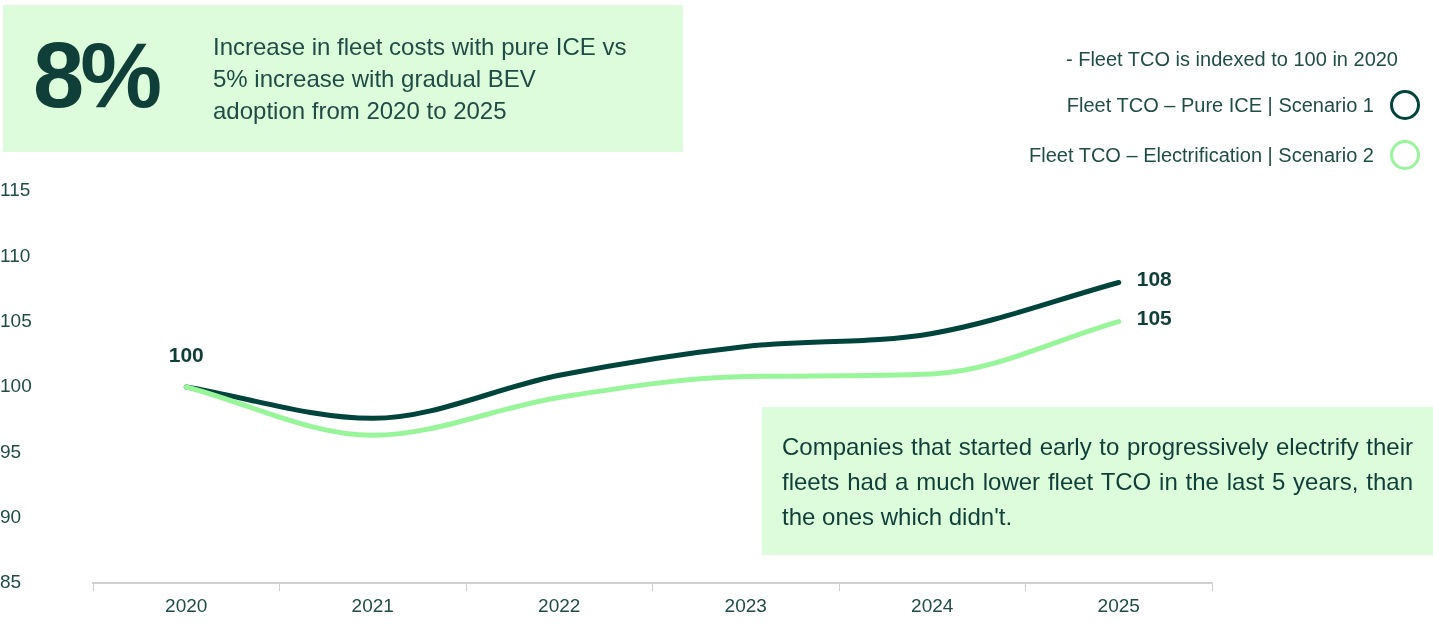 The height and width of the screenshot is (625, 1433). I want to click on y-tick-label: 115, so click(15, 190).